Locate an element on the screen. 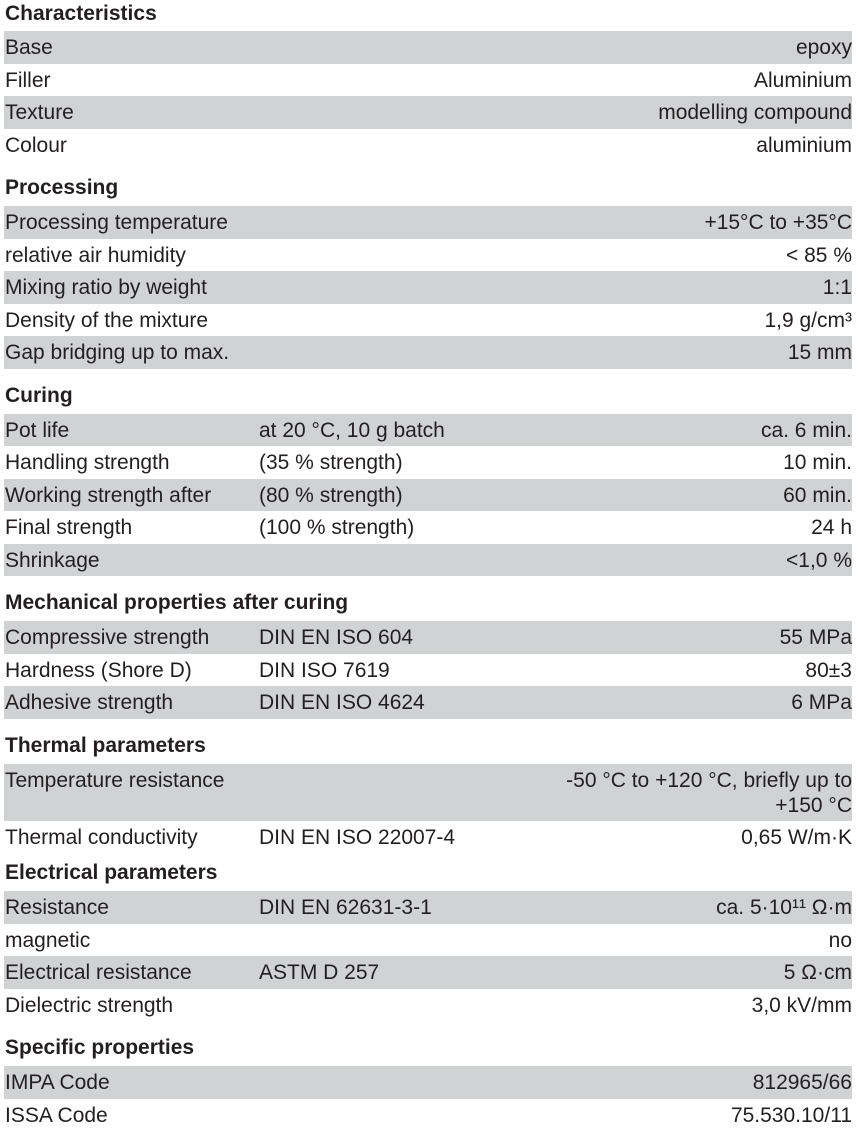  property-label: Adhesive strength is located at coordinates (131, 702).